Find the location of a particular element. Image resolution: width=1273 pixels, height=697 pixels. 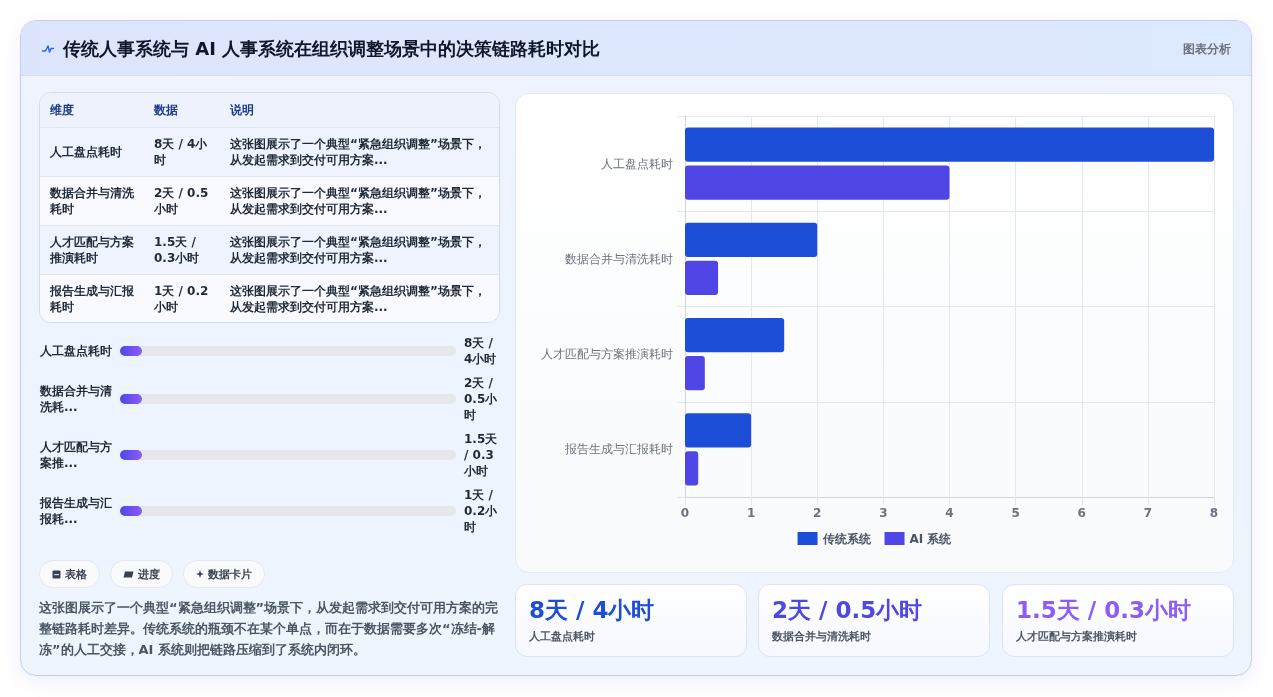

tab-button: 数据卡片 is located at coordinates (224, 574).